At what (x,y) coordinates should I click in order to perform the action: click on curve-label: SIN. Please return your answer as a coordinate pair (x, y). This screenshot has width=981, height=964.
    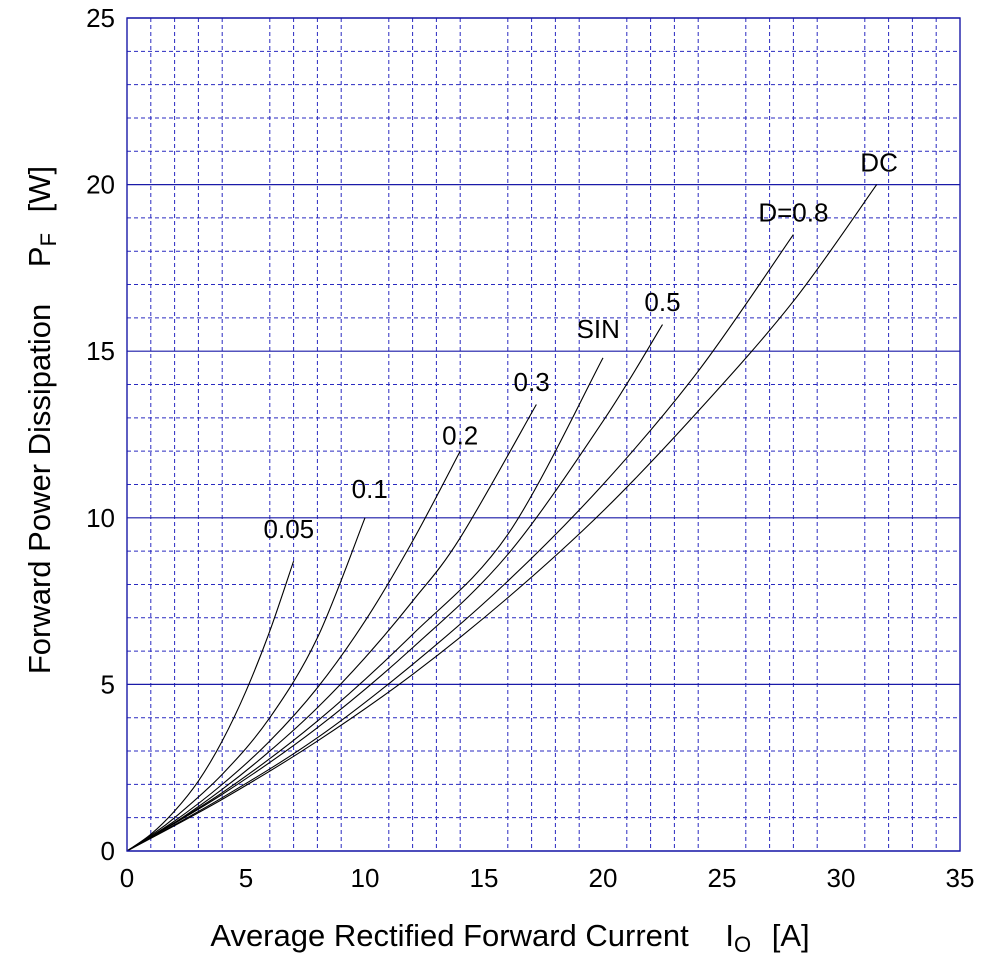
    Looking at the image, I should click on (598, 329).